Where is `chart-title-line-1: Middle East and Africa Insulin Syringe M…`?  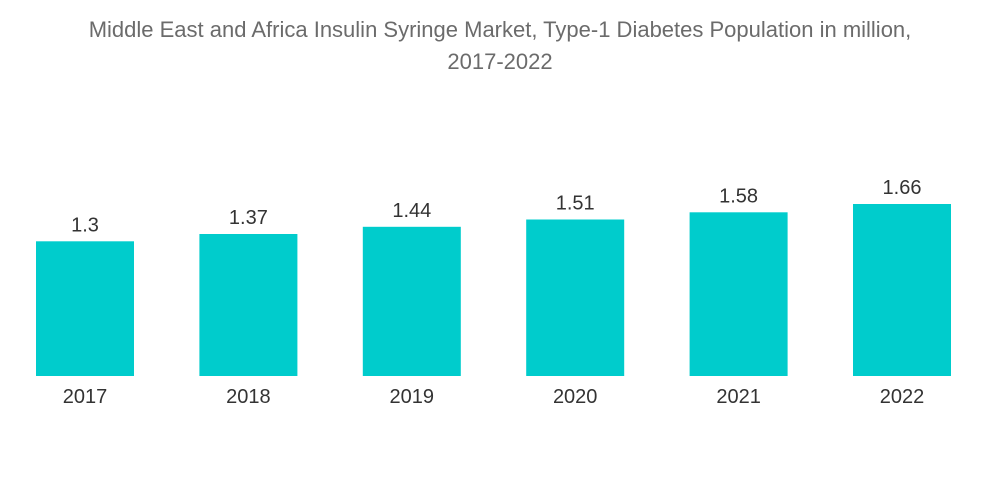
chart-title-line-1: Middle East and Africa Insulin Syringe M… is located at coordinates (500, 29).